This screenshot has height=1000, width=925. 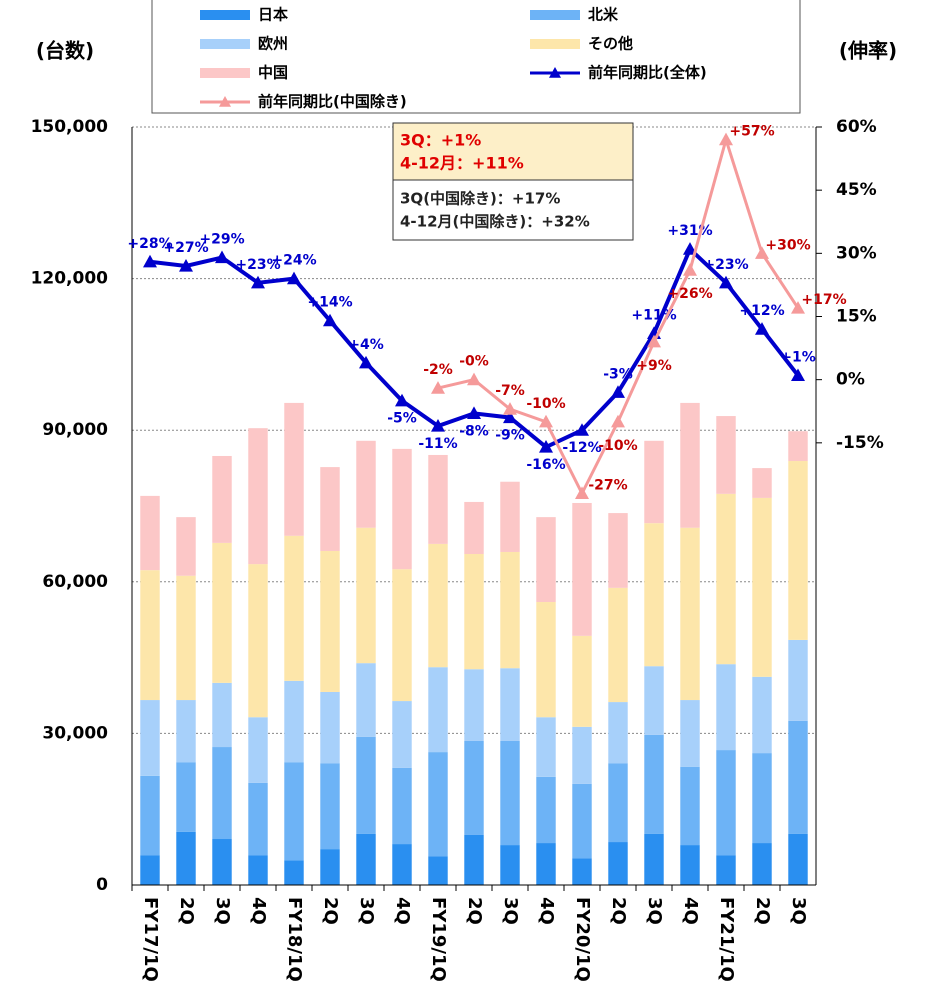 What do you see at coordinates (150, 939) in the screenshot?
I see `x-tick-label: FY17/1Q` at bounding box center [150, 939].